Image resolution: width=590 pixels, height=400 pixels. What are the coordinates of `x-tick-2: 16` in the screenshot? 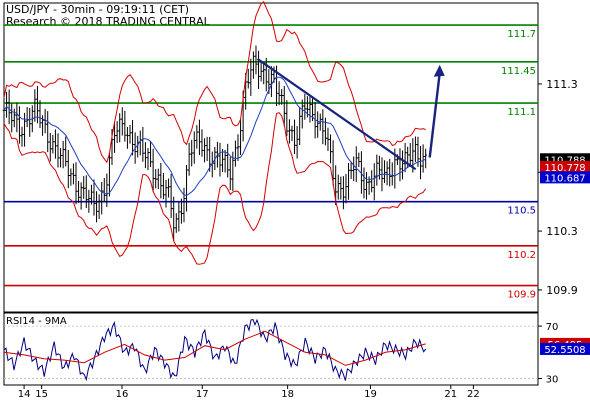 It's located at (122, 394).